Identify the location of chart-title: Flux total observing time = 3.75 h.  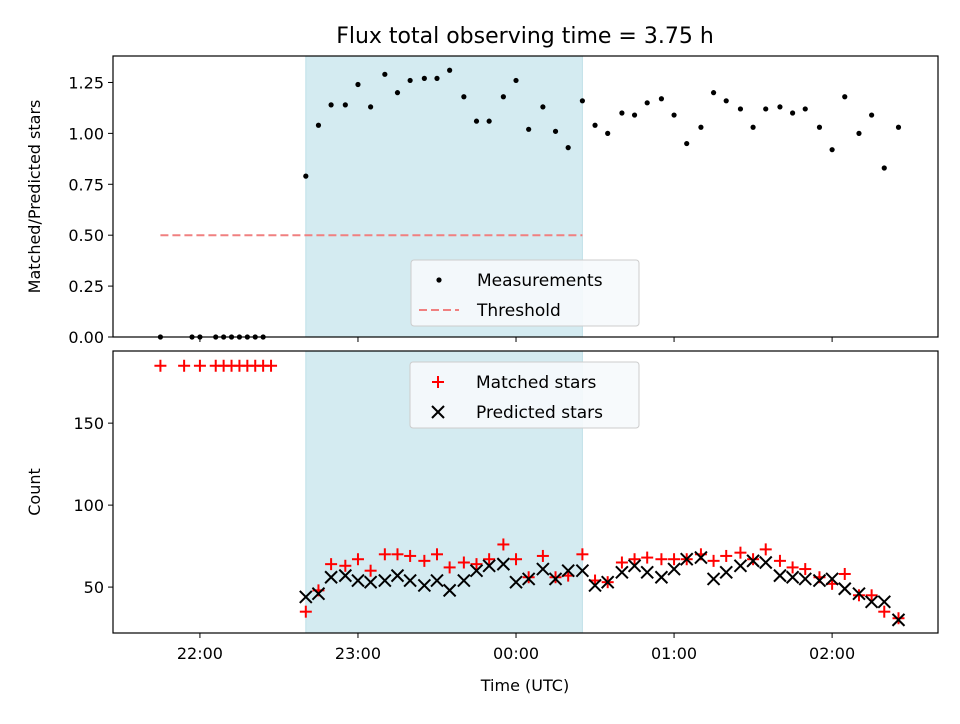
(525, 36).